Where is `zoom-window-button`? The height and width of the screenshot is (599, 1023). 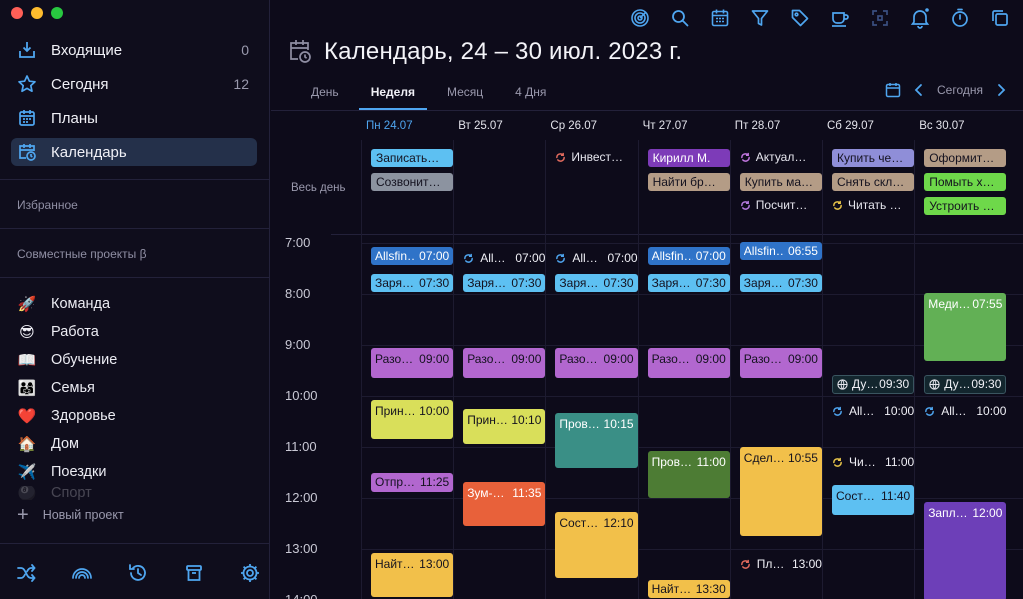 zoom-window-button is located at coordinates (57, 13).